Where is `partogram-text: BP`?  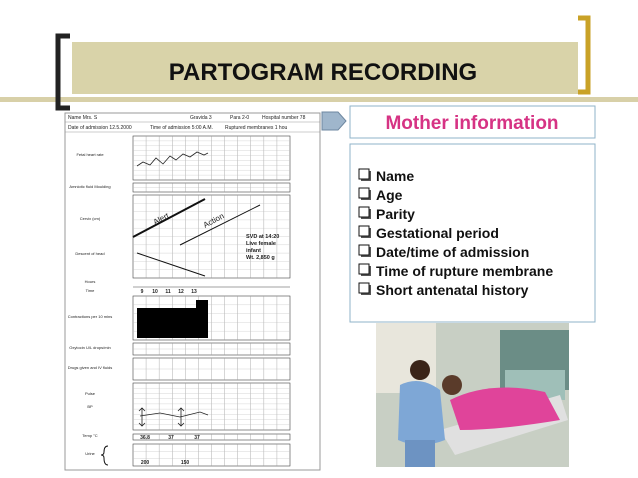 partogram-text: BP is located at coordinates (90, 406).